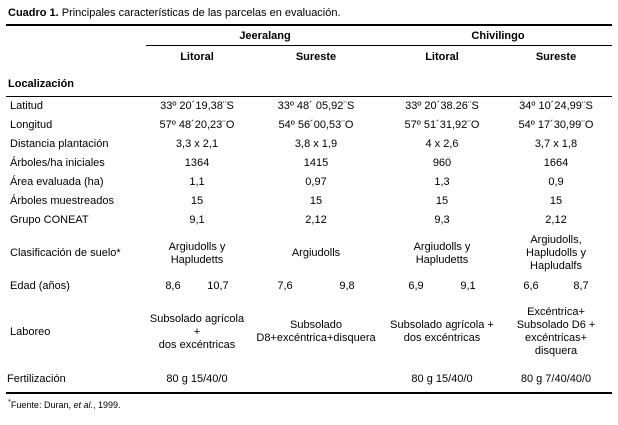 Image resolution: width=618 pixels, height=425 pixels. What do you see at coordinates (197, 163) in the screenshot?
I see `cell-value: 1364` at bounding box center [197, 163].